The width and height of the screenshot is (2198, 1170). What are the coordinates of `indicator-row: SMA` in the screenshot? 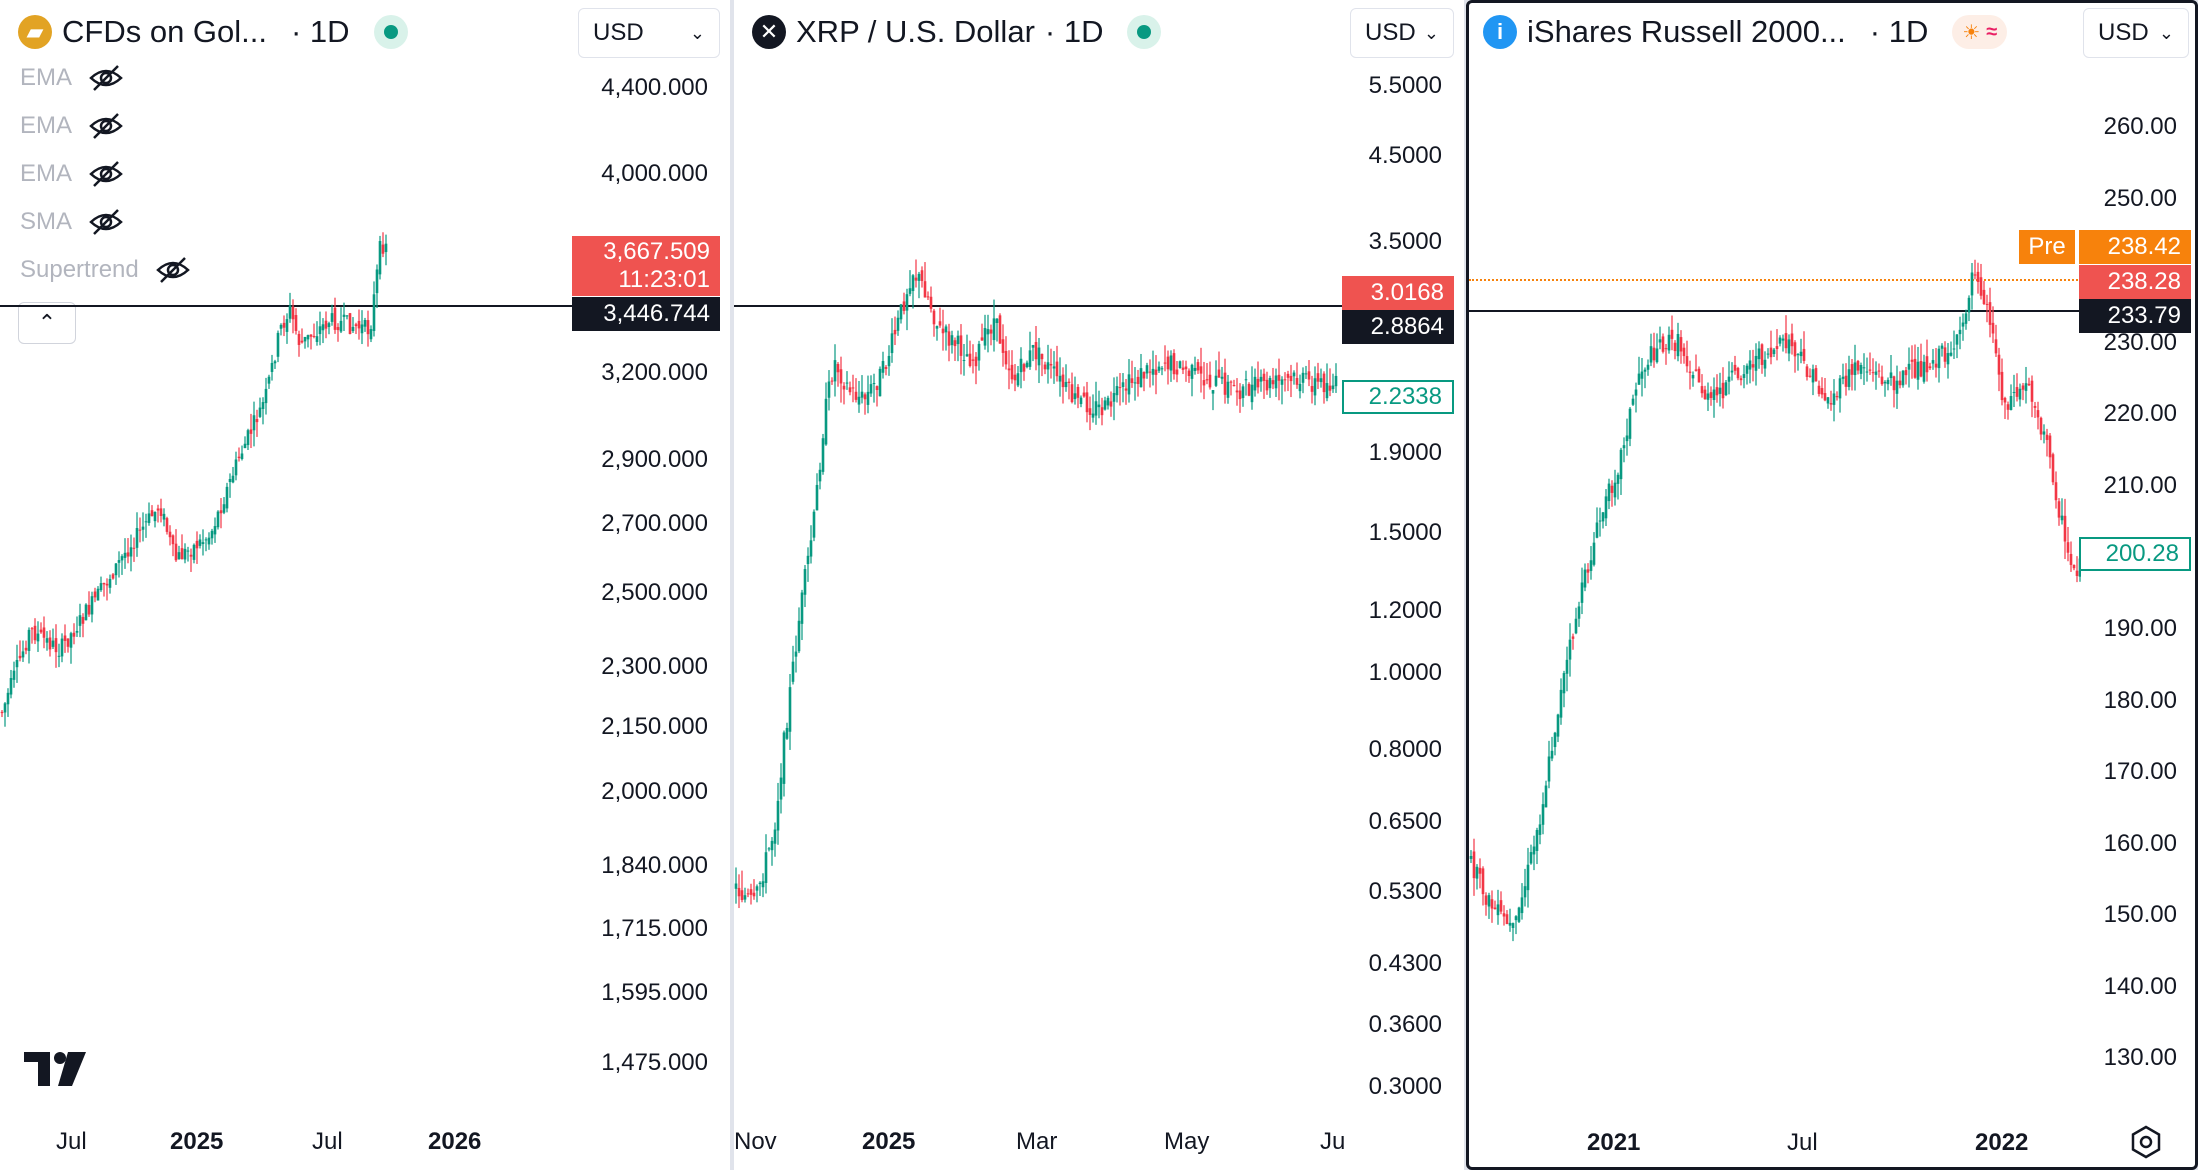 It's located at (72, 222).